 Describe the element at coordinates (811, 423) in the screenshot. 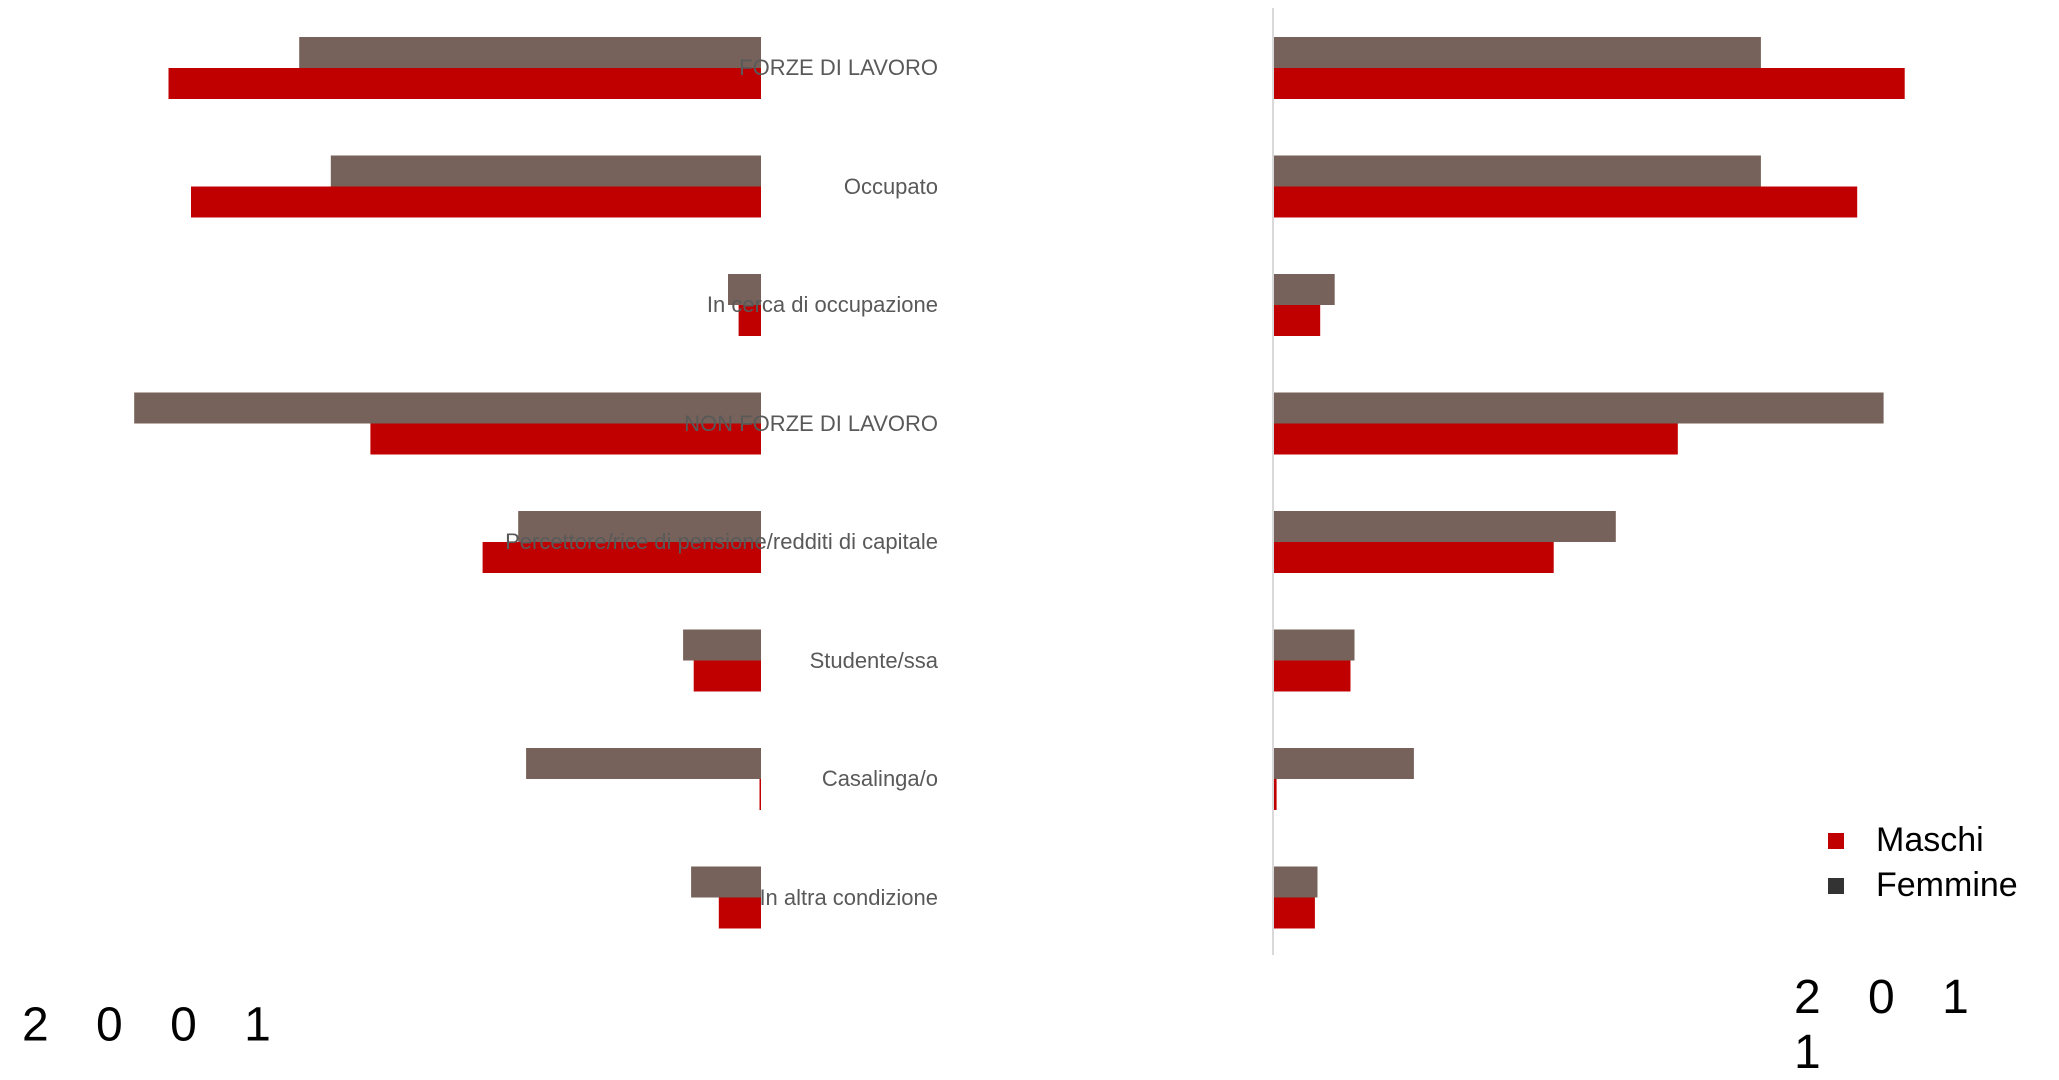

I see `category-label: NON FORZE DI LAVORO` at that location.